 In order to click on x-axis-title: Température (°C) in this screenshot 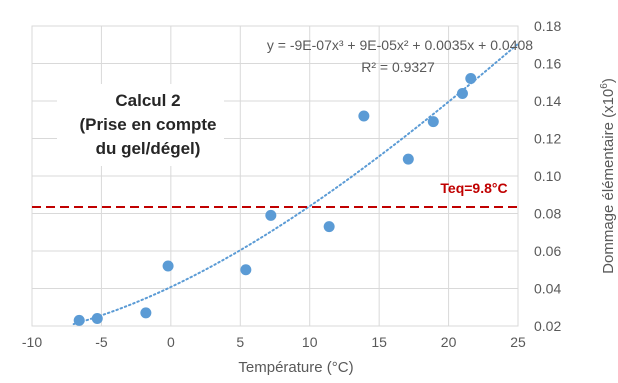, I will do `click(295, 367)`.